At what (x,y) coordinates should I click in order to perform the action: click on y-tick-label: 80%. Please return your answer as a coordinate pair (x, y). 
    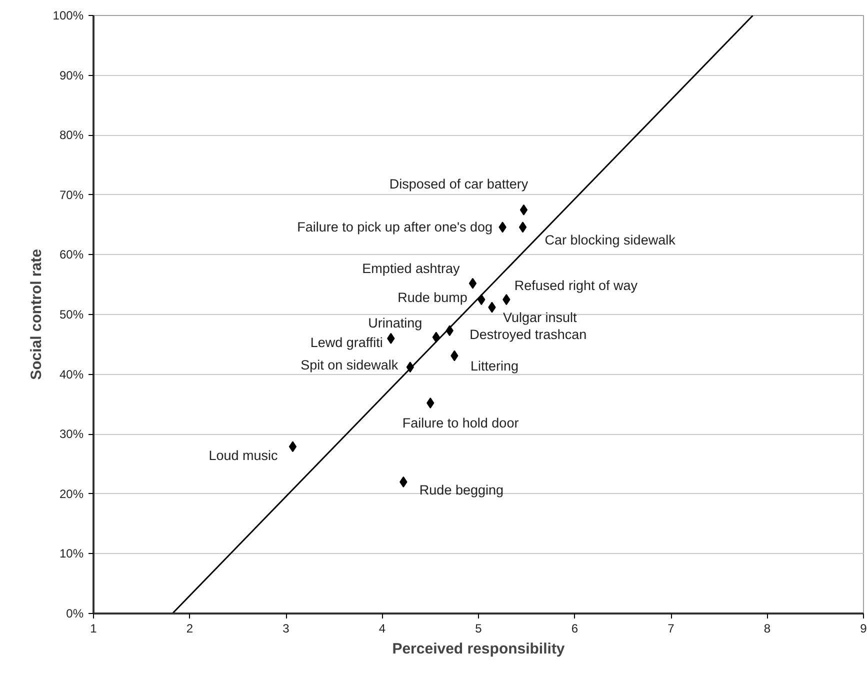
    Looking at the image, I should click on (71, 135).